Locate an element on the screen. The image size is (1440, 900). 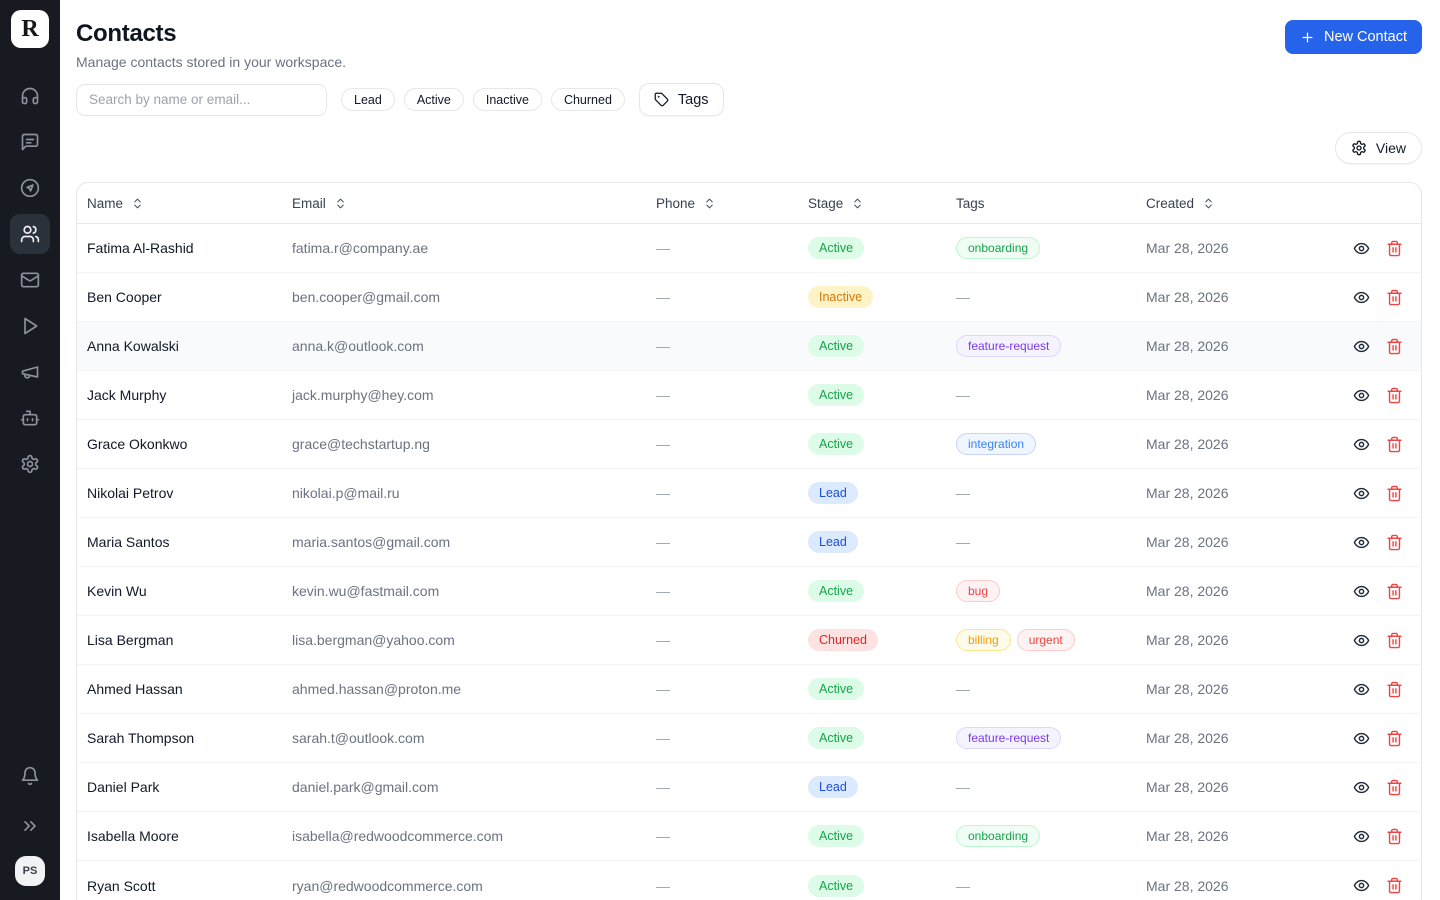
bot-icon is located at coordinates (30, 418).